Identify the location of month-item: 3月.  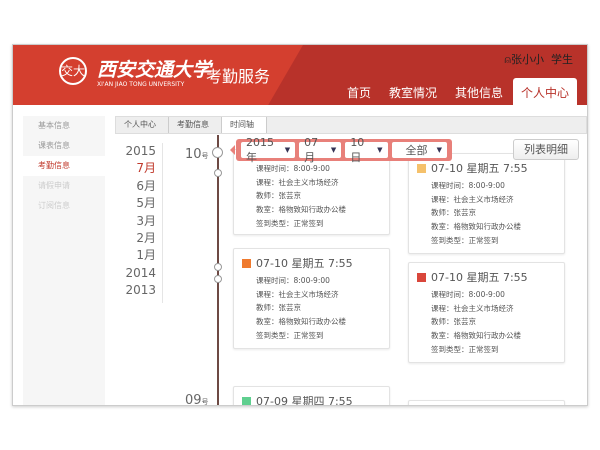
(146, 220).